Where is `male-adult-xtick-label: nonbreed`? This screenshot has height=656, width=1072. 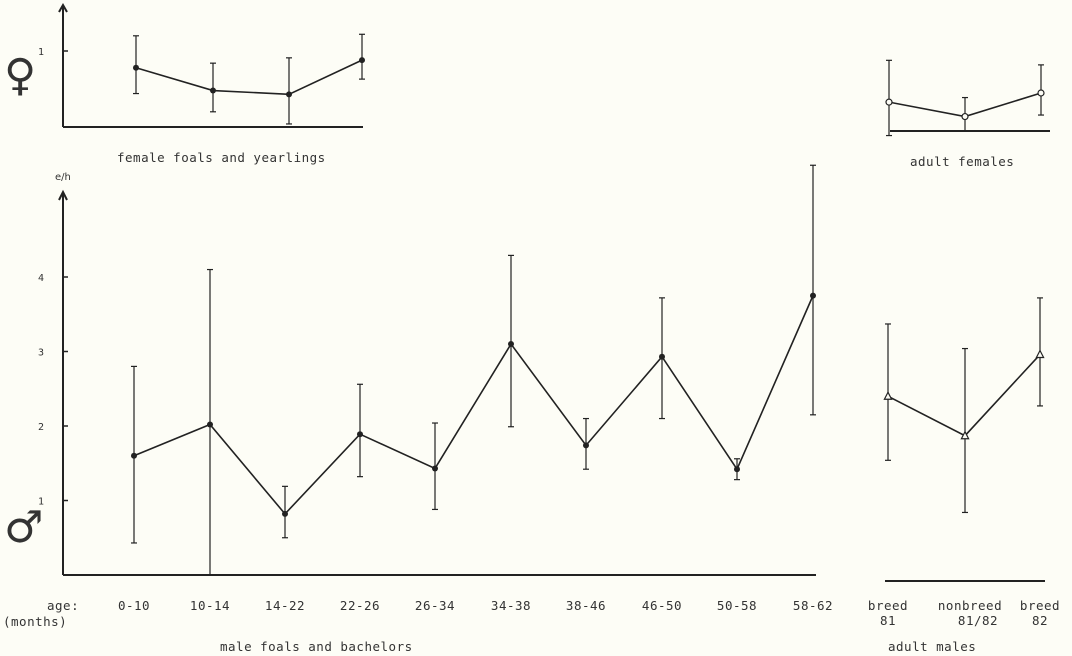
male-adult-xtick-label: nonbreed is located at coordinates (970, 605).